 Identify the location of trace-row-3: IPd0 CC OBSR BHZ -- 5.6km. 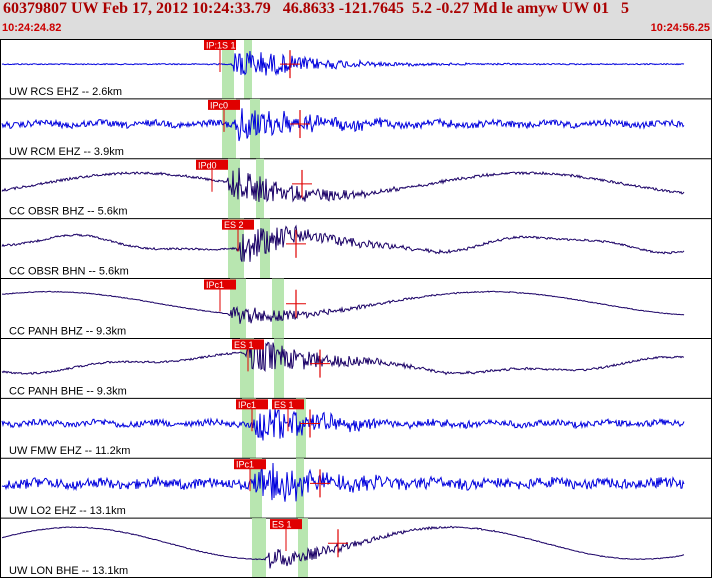
(356, 189).